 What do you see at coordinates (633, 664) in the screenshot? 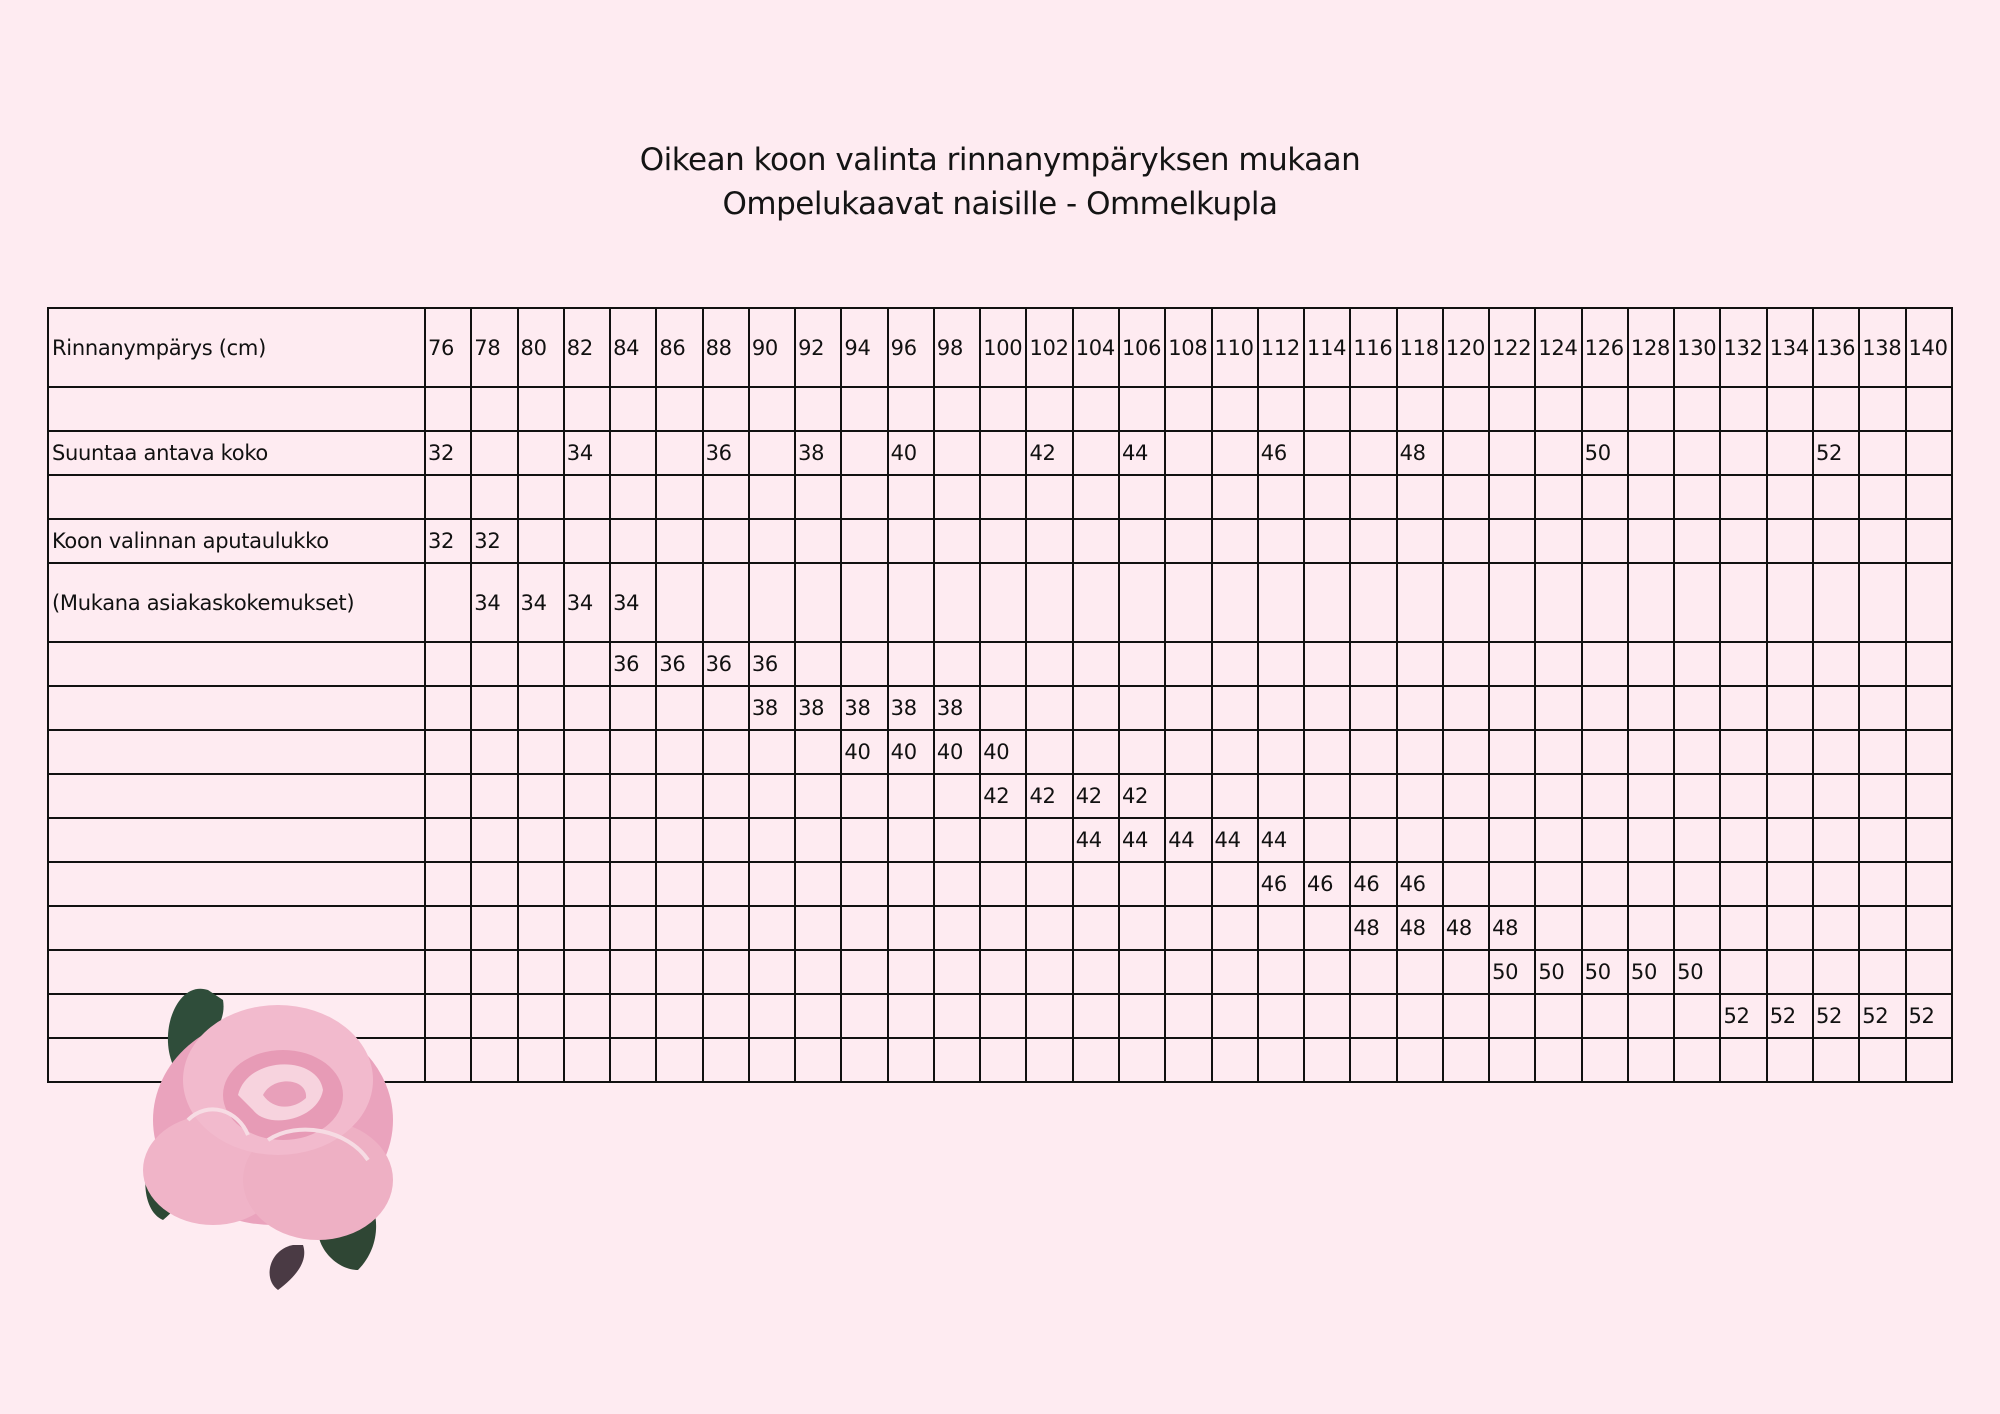
I see `size-cell: 36` at bounding box center [633, 664].